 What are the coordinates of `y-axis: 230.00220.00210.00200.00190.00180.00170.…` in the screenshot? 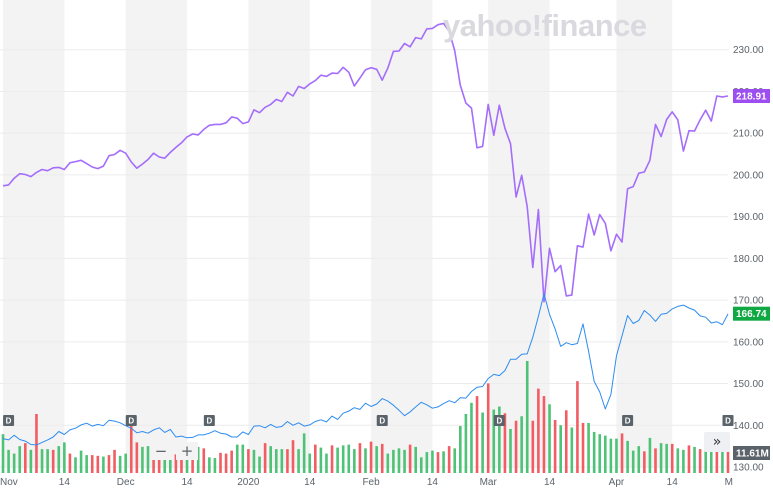 It's located at (748, 259).